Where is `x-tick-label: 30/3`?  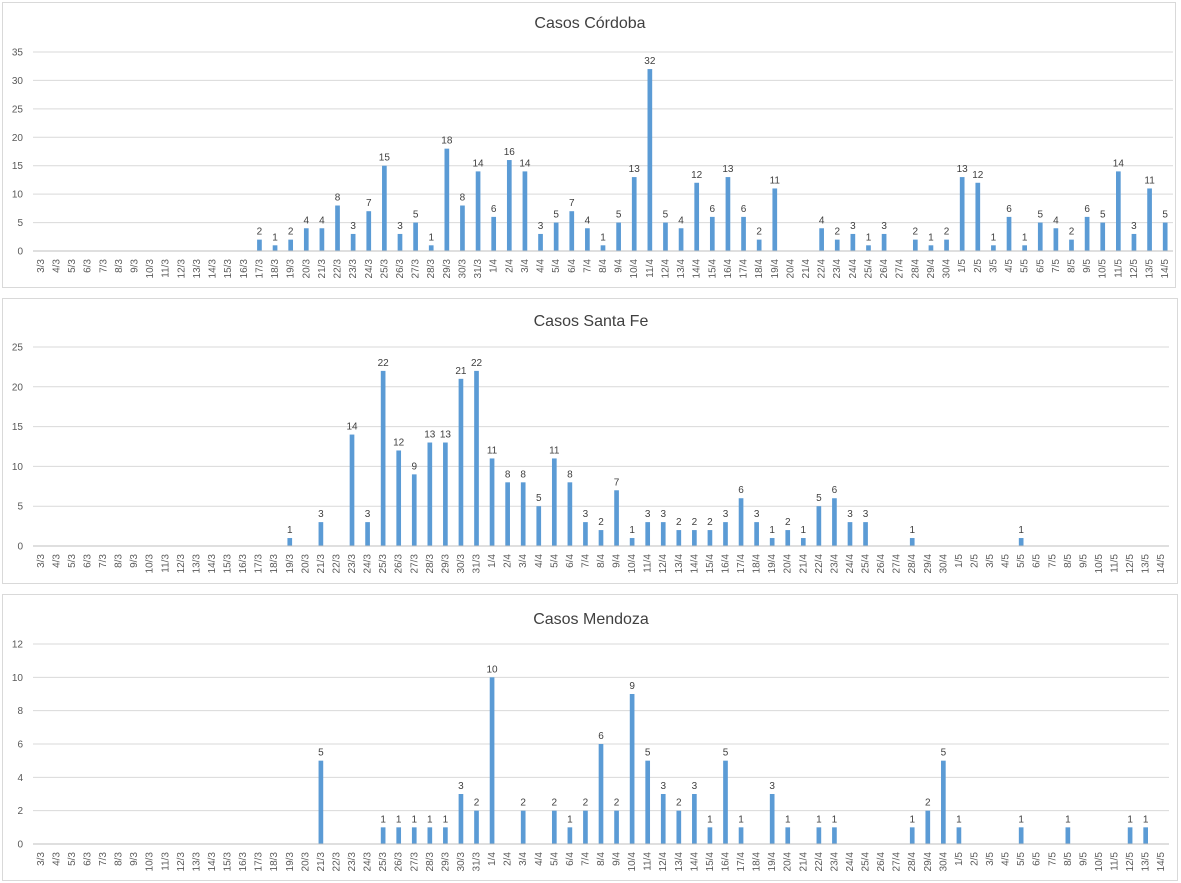
x-tick-label: 30/3 is located at coordinates (462, 269).